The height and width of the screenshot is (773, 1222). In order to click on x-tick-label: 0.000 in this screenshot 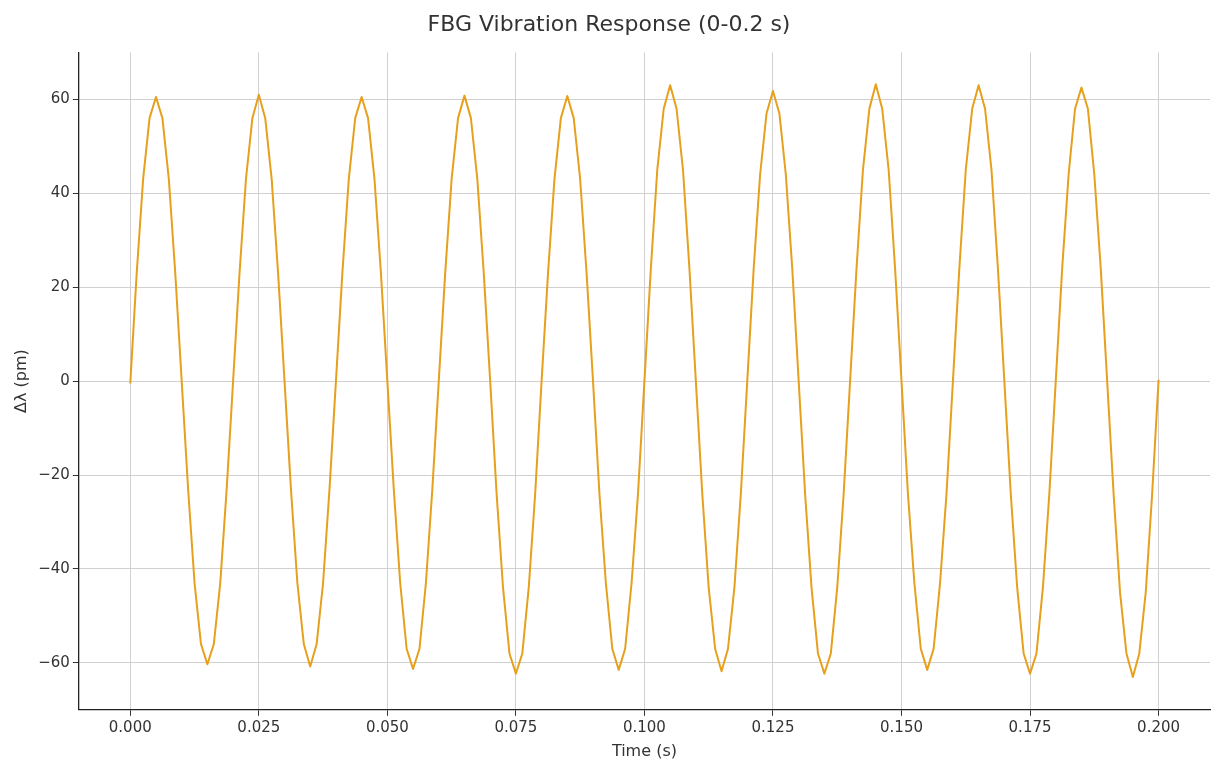, I will do `click(130, 726)`.